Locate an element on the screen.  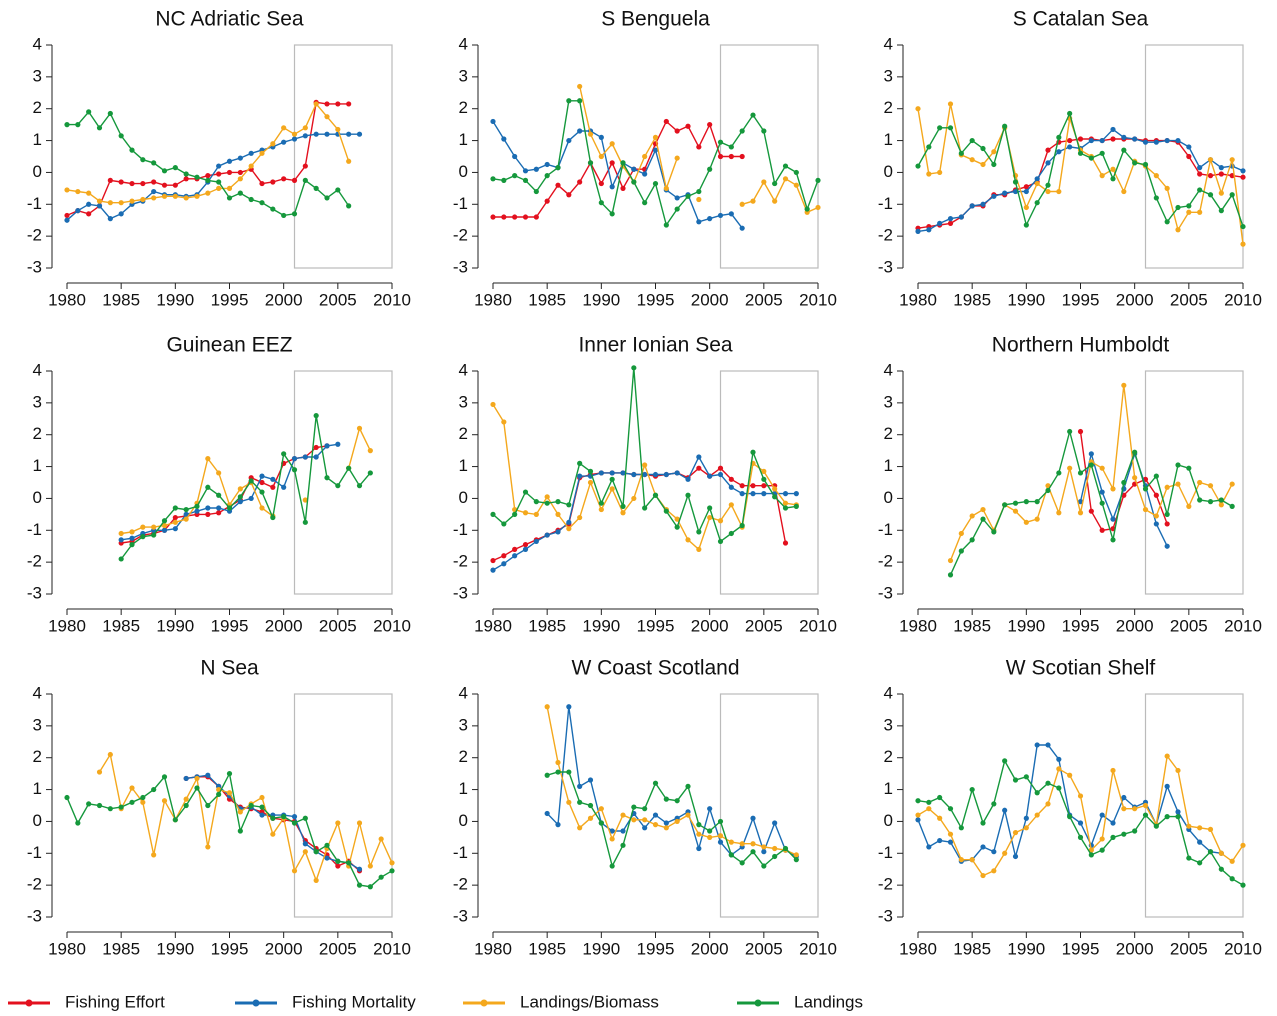
legend-label: Fishing Effort is located at coordinates (115, 1001).